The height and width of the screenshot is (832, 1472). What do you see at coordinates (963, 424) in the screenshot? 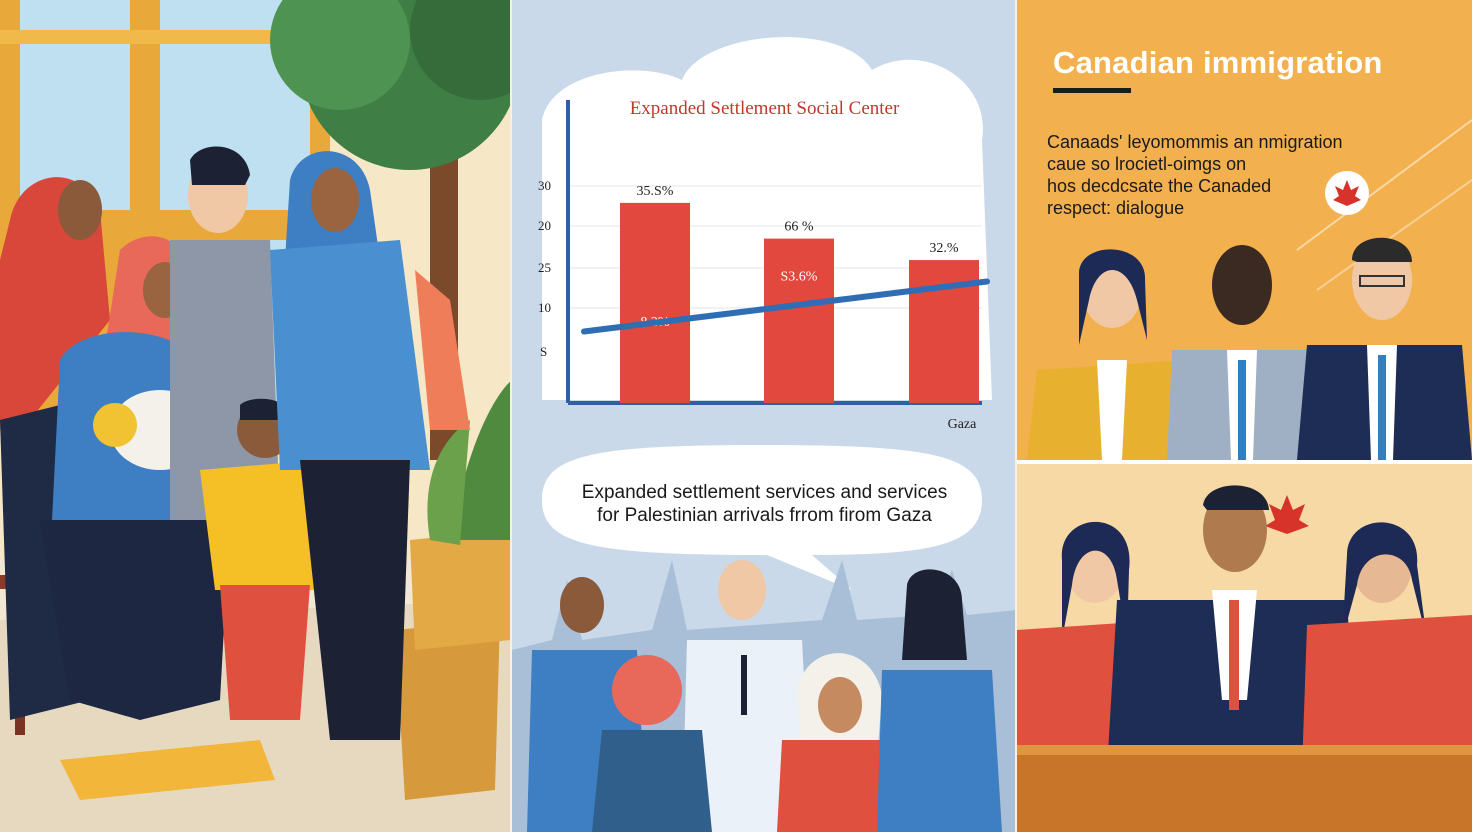
I see `x-axis-label: Gaza` at bounding box center [963, 424].